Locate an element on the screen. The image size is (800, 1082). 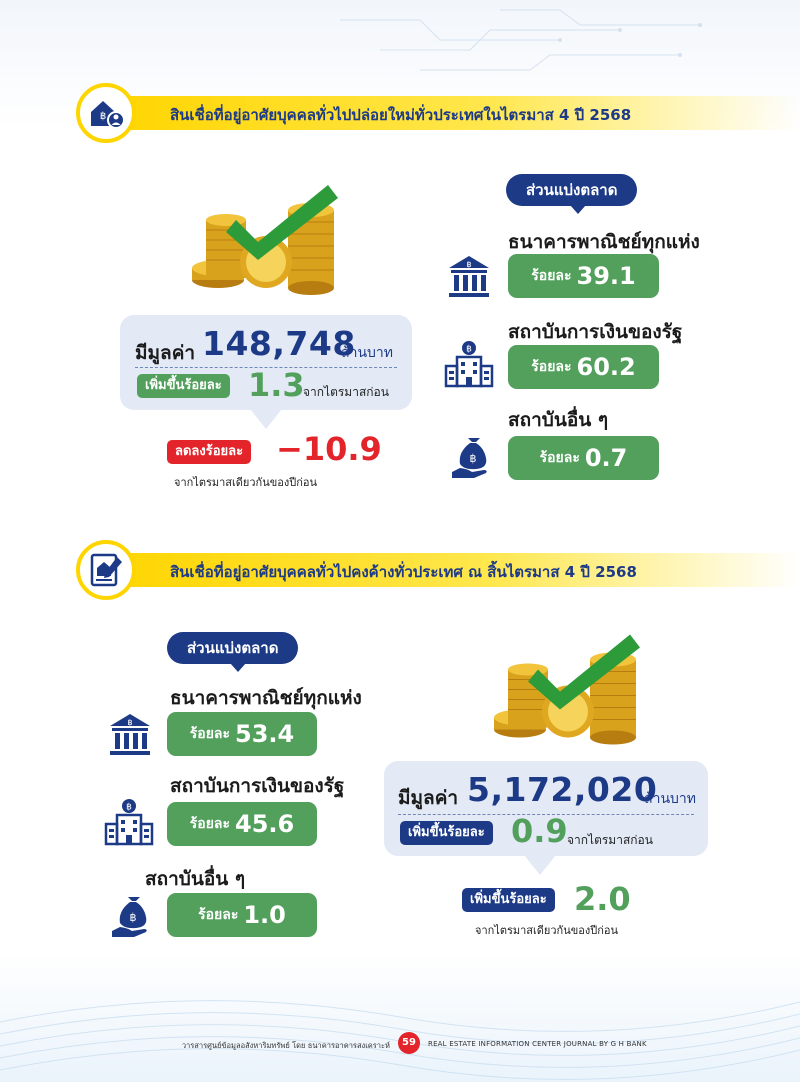
section2-inst-name-gov: สถาบันการเงินของรัฐ is located at coordinates (257, 786).